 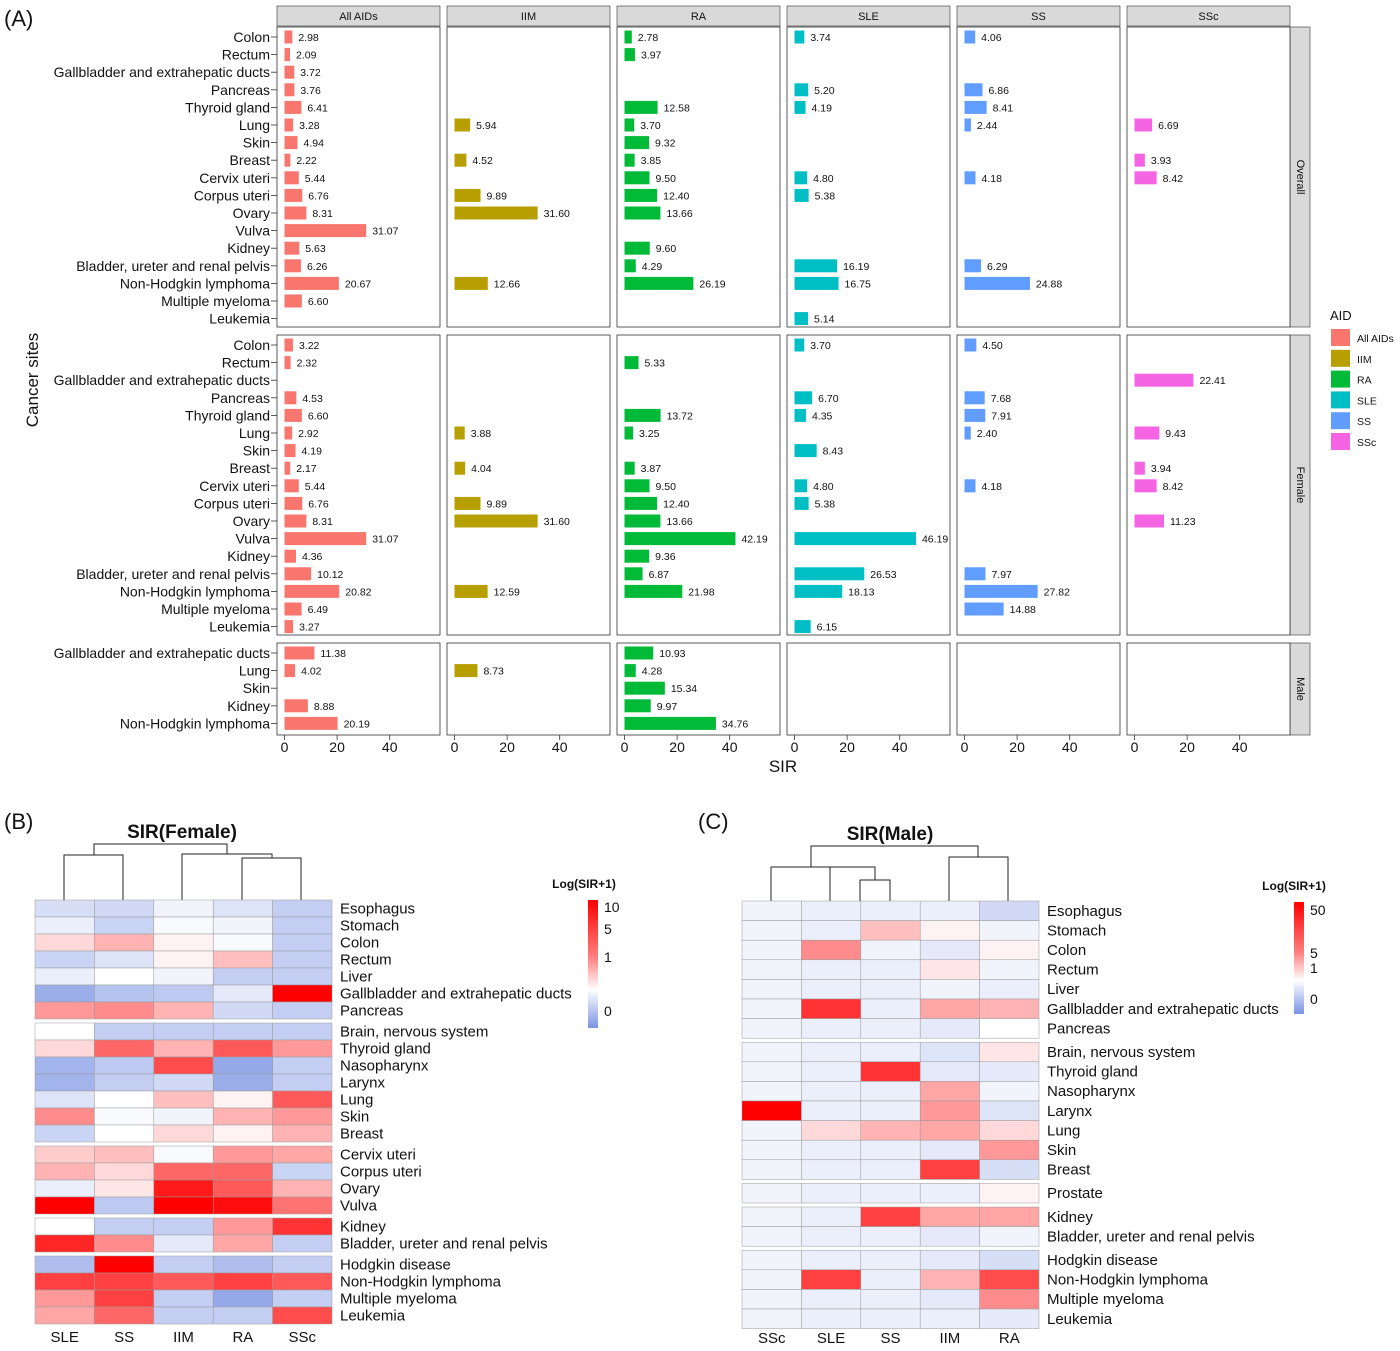 What do you see at coordinates (124, 1298) in the screenshot?
I see `heatmap-cell-multiple-myeloma-ss` at bounding box center [124, 1298].